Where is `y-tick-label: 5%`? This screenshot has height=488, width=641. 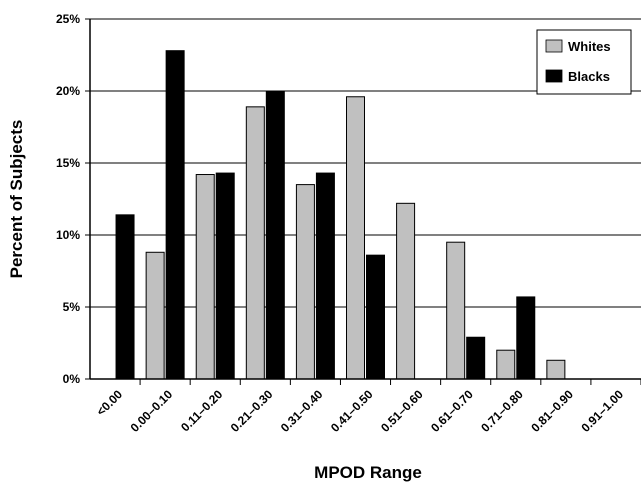 y-tick-label: 5% is located at coordinates (72, 307).